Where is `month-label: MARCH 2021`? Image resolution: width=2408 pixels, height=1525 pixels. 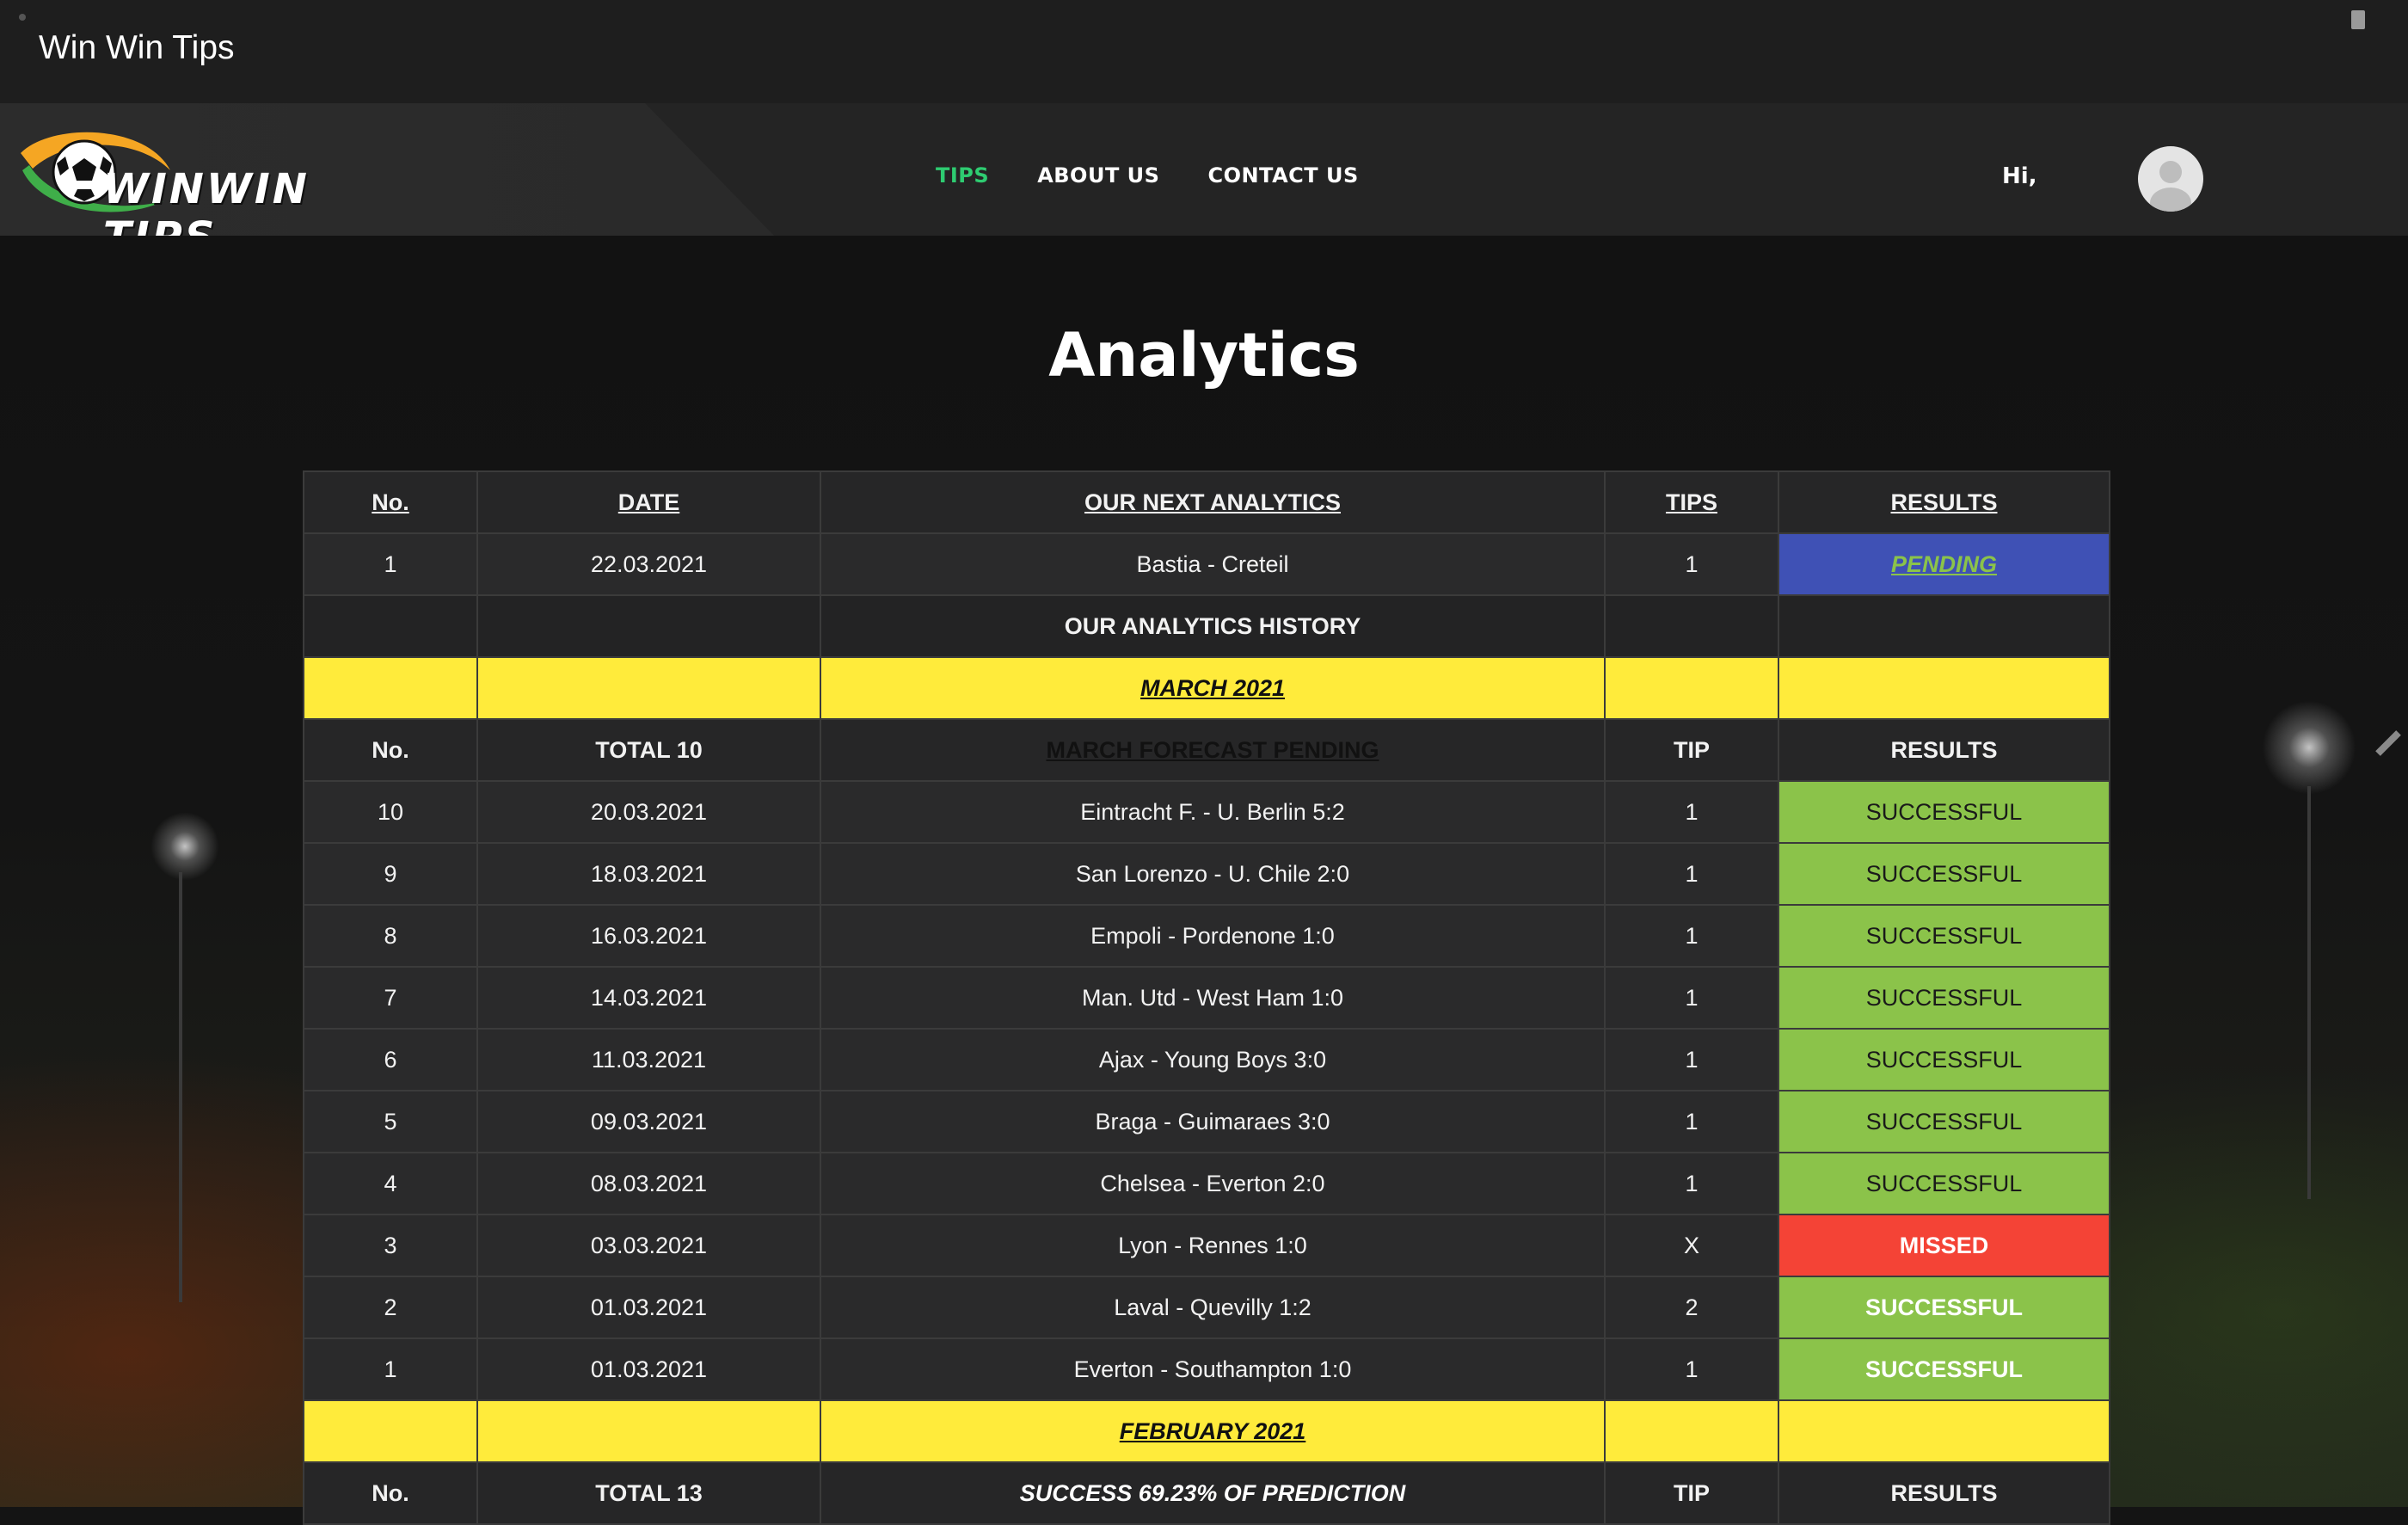
month-label: MARCH 2021 is located at coordinates (1213, 688).